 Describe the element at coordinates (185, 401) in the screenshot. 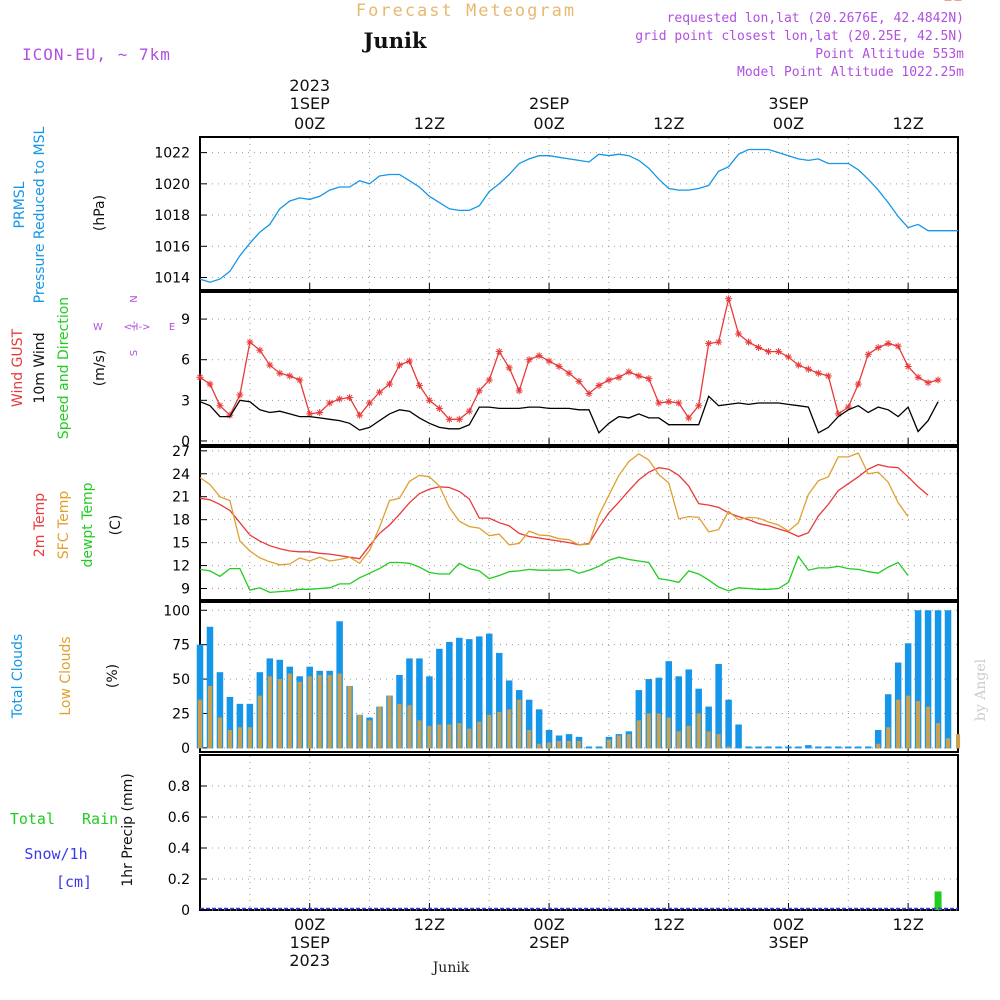

I see `wind-ytick-label: 3` at that location.